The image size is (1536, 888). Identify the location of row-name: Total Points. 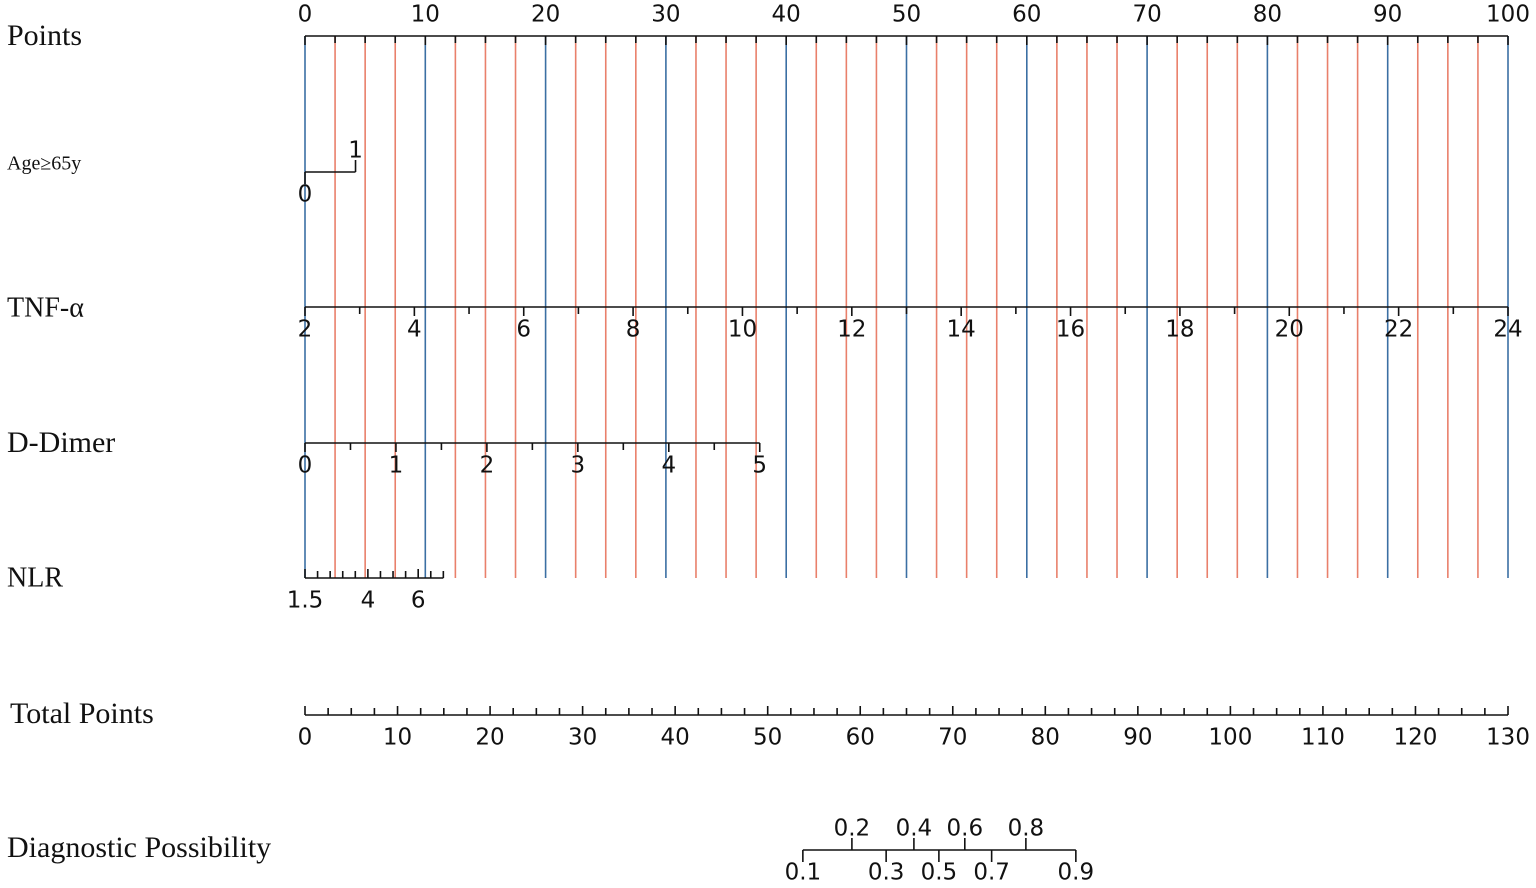
(82, 713).